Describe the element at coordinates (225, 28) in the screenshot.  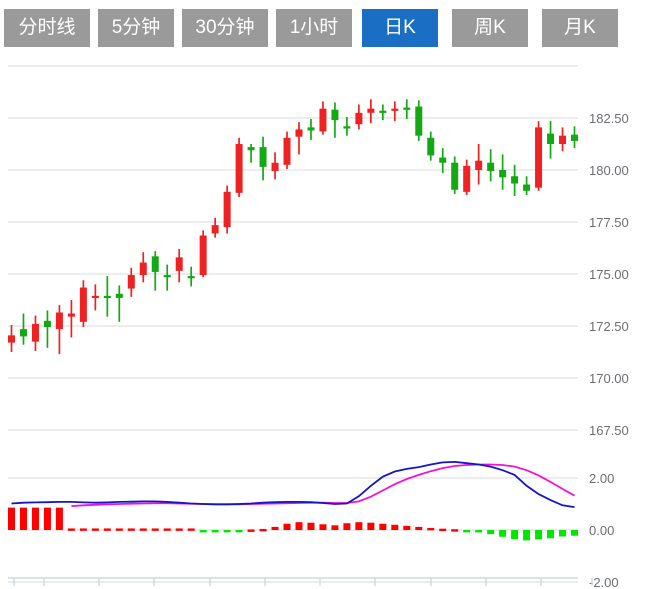
I see `tab-2: 30分钟` at that location.